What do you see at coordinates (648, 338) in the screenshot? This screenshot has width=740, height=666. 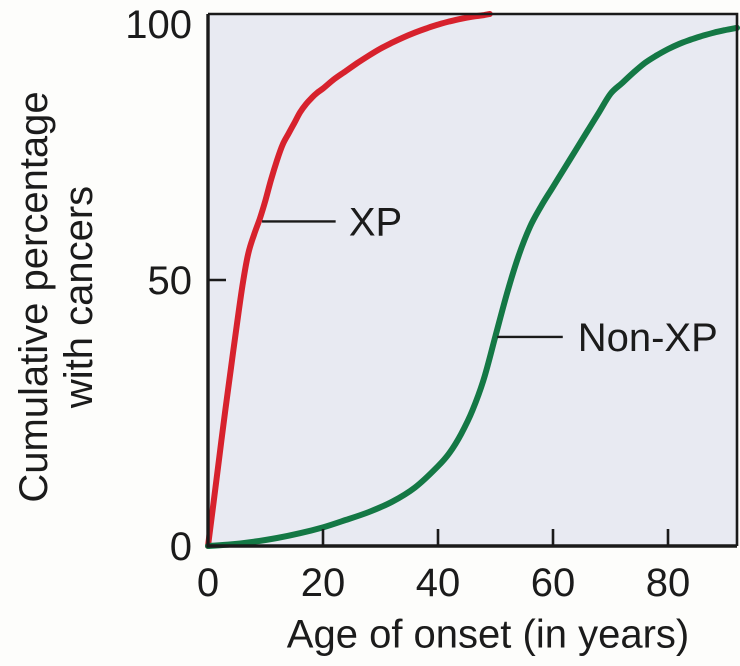 I see `non-xp-label: Non-XP` at bounding box center [648, 338].